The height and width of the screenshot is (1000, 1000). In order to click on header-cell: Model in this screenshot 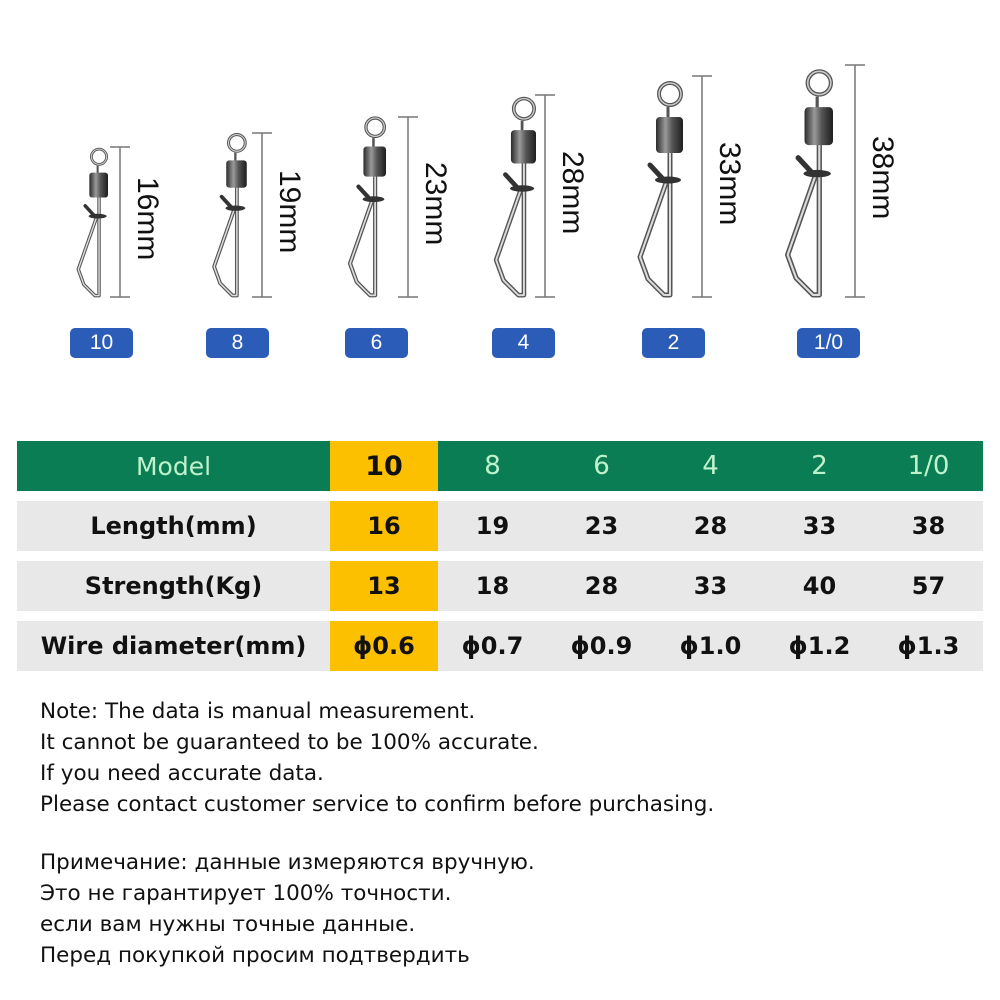, I will do `click(173, 466)`.